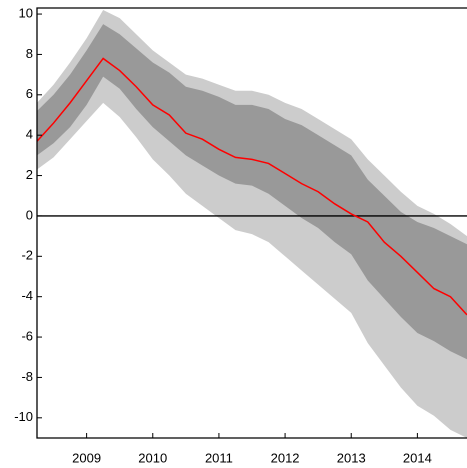  What do you see at coordinates (29, 134) in the screenshot?
I see `y-tick-label: 4` at bounding box center [29, 134].